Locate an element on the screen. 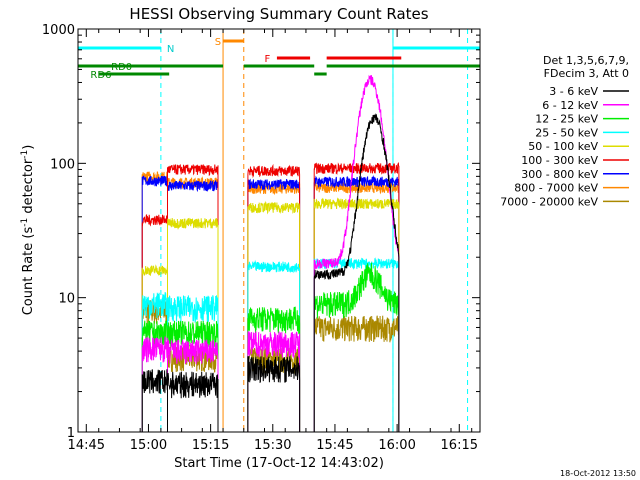 The width and height of the screenshot is (640, 480). saa-flag-label: S is located at coordinates (218, 42).